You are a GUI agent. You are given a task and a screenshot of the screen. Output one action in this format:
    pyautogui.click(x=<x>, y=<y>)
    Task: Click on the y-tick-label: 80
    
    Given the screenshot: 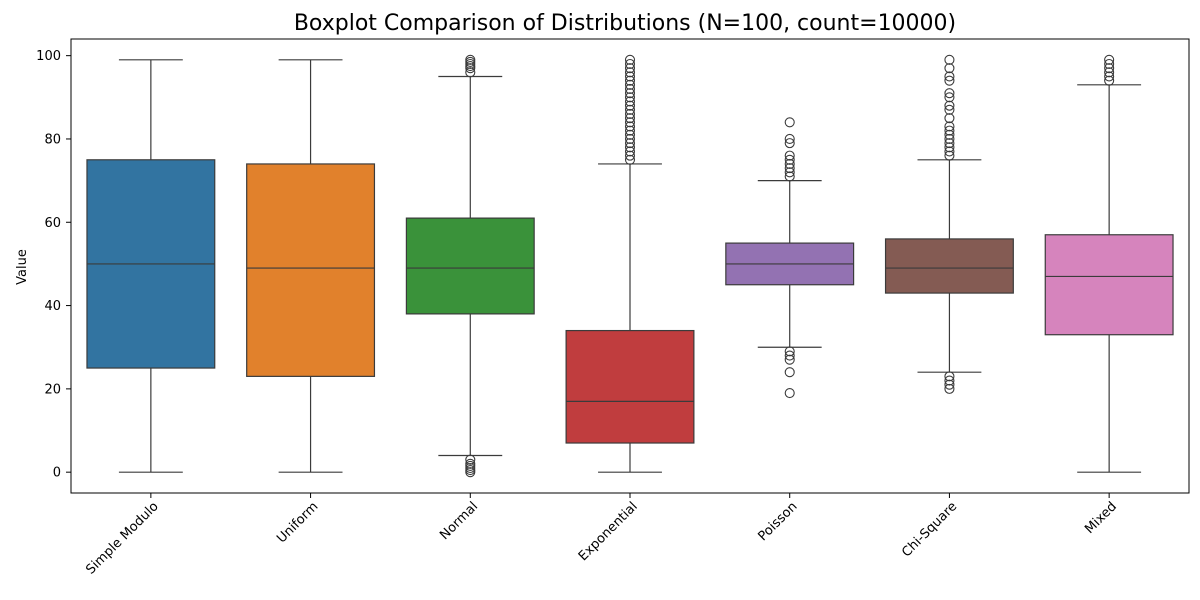 What is the action you would take?
    pyautogui.click(x=52, y=139)
    